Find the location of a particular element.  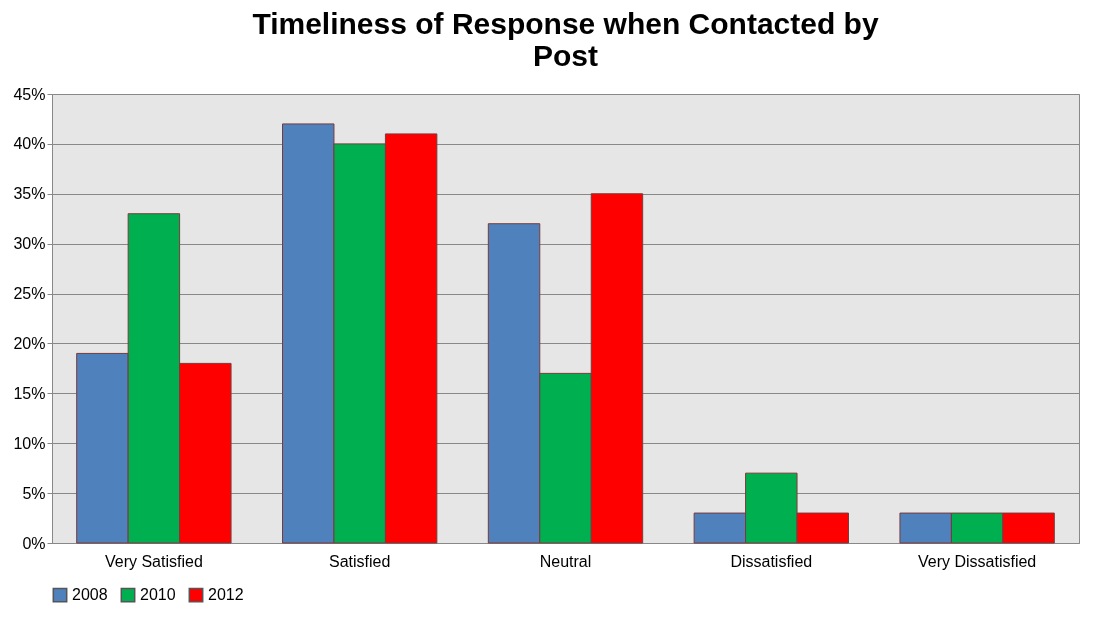

y-tick-label: 25% is located at coordinates (29, 294).